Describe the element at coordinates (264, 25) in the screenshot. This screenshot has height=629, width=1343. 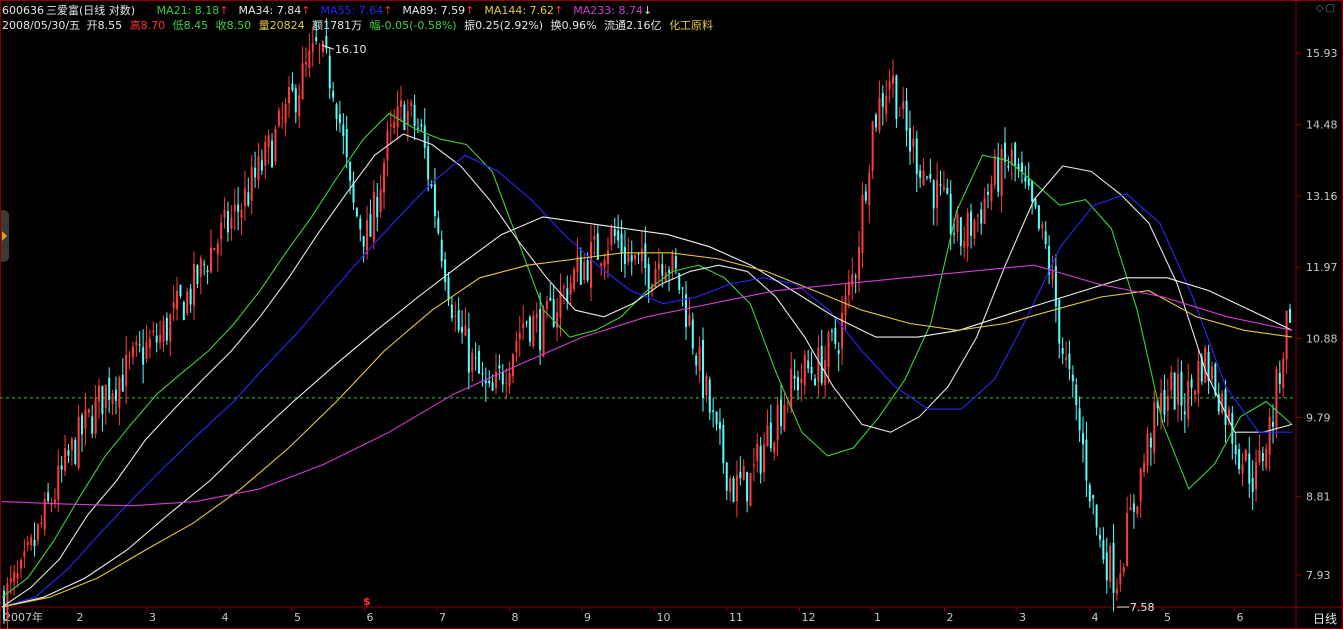
I see `volume-label: 量` at that location.